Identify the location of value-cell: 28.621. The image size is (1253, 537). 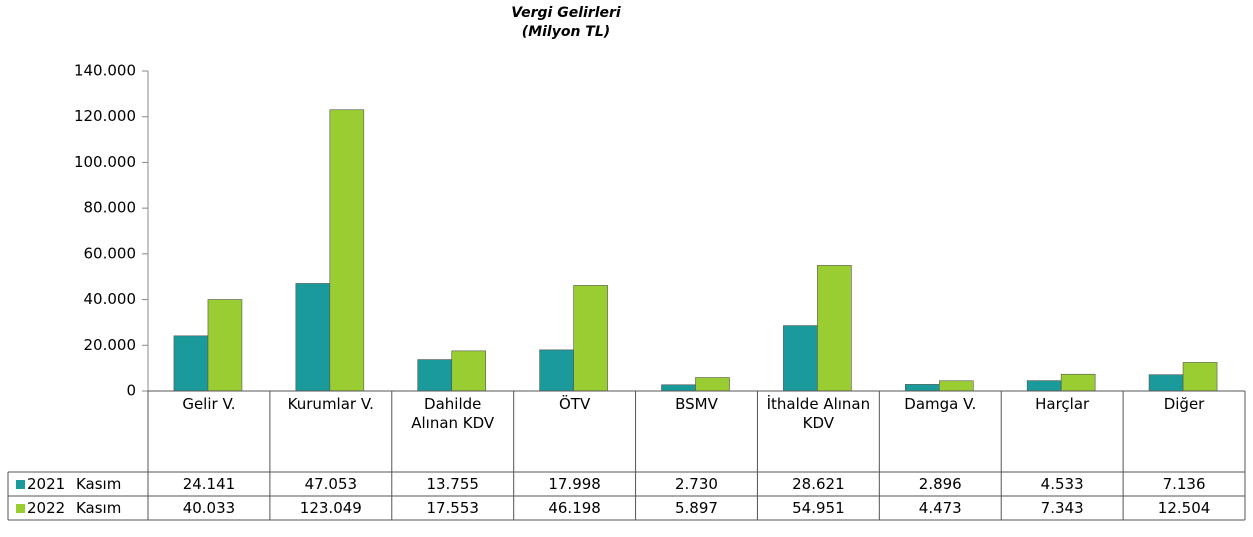
(818, 484).